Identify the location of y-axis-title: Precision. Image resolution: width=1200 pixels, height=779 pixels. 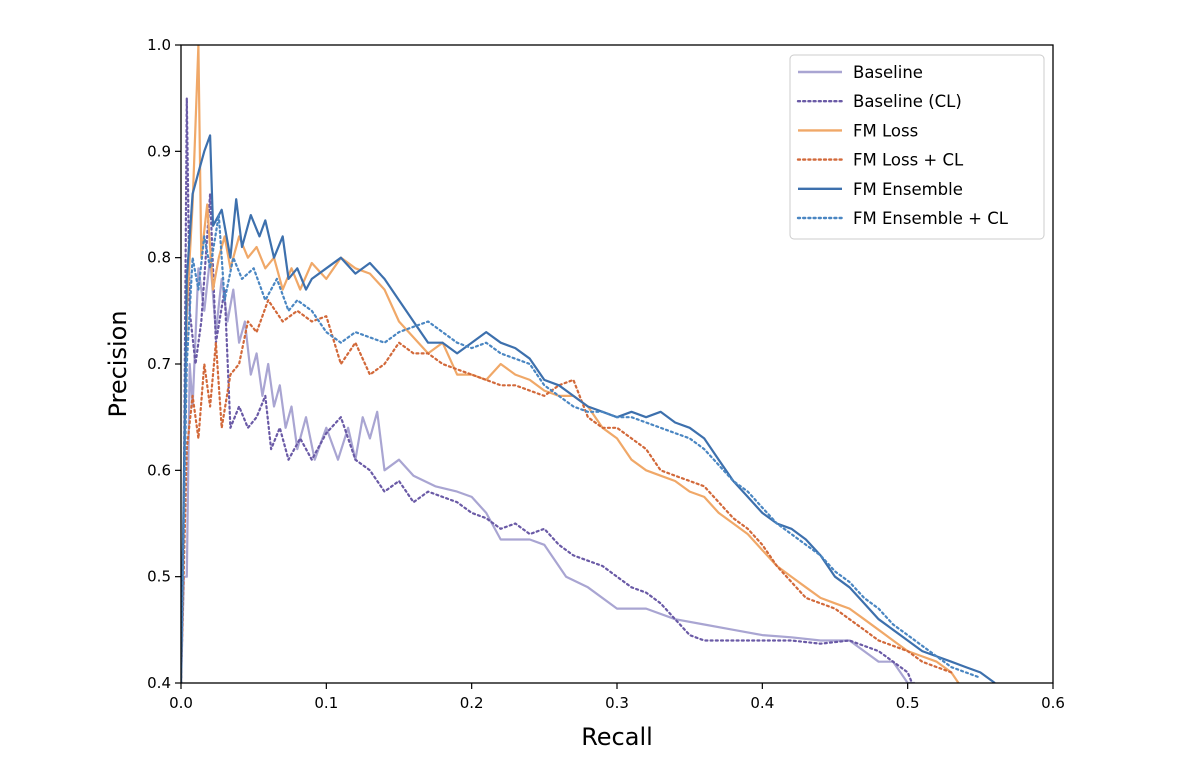
(118, 363).